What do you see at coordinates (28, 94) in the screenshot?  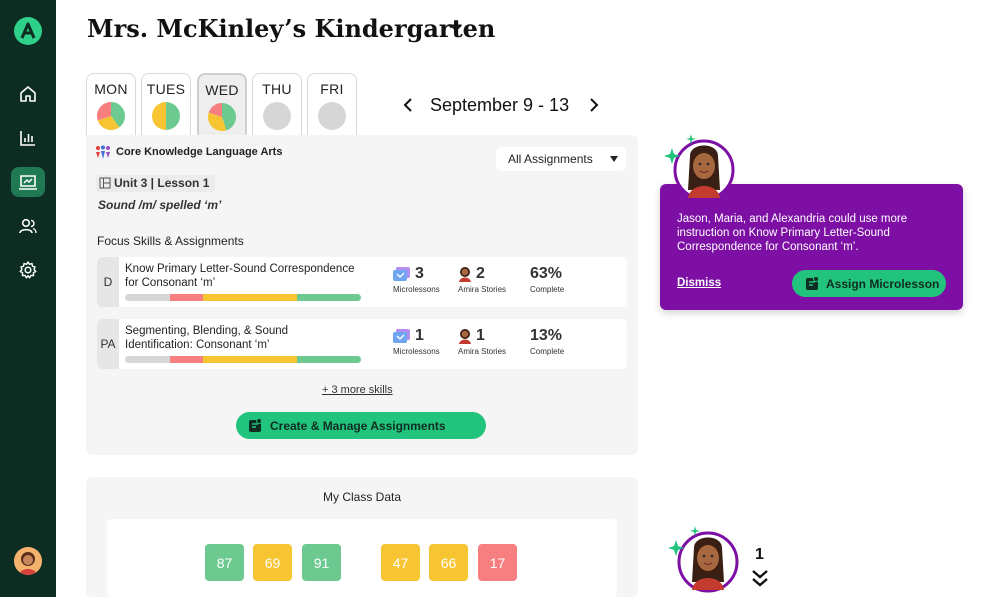 I see `nav-home` at bounding box center [28, 94].